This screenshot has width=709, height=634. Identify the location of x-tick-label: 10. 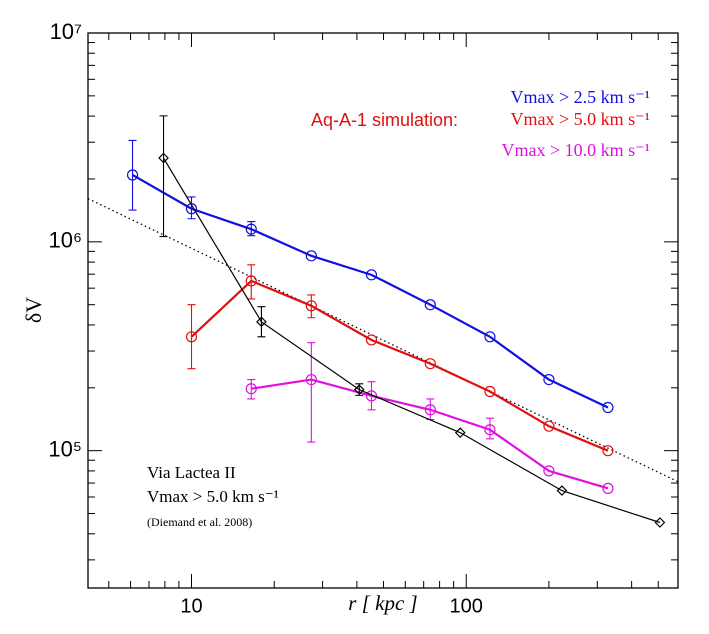
(191, 606).